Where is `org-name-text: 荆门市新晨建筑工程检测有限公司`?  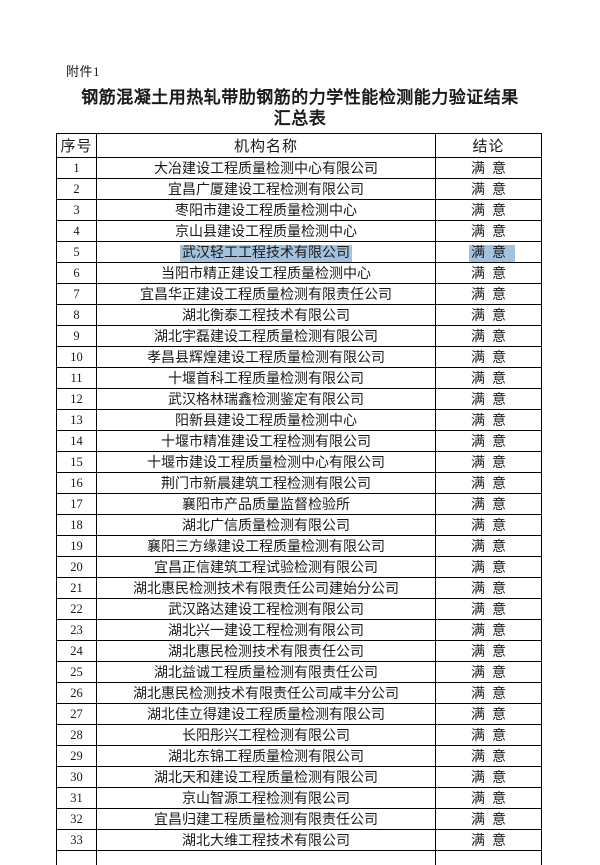 org-name-text: 荆门市新晨建筑工程检测有限公司 is located at coordinates (266, 484).